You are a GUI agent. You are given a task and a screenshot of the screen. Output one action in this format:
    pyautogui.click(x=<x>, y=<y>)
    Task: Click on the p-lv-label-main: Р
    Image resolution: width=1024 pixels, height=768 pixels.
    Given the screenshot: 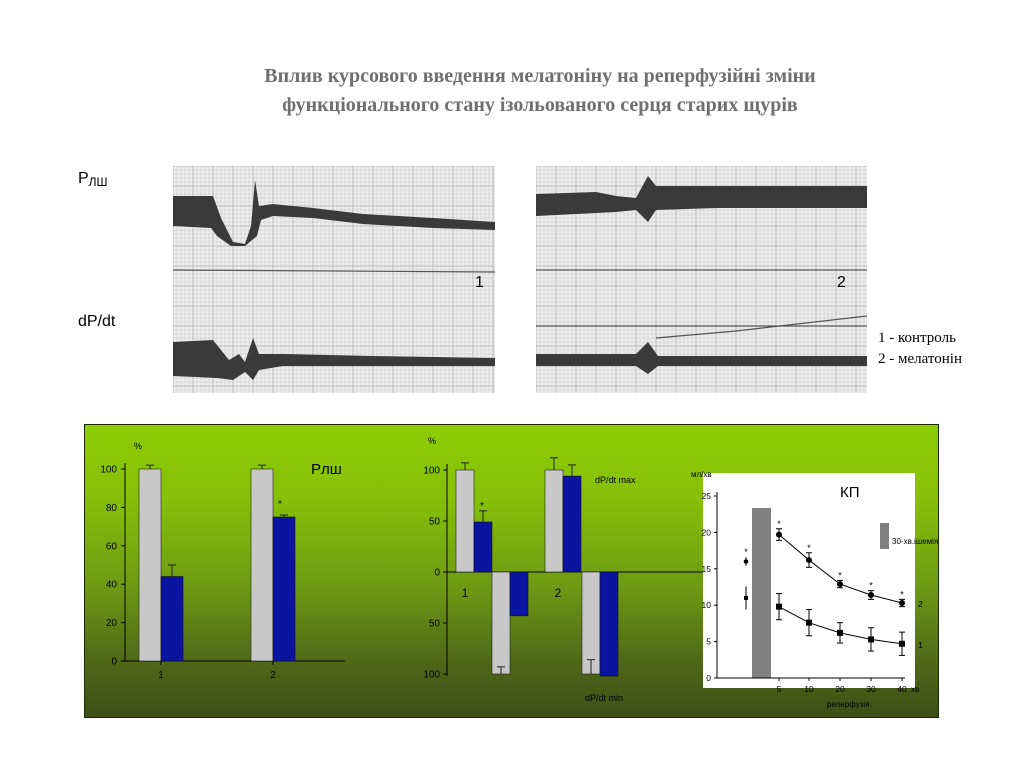 What is the action you would take?
    pyautogui.click(x=83, y=178)
    